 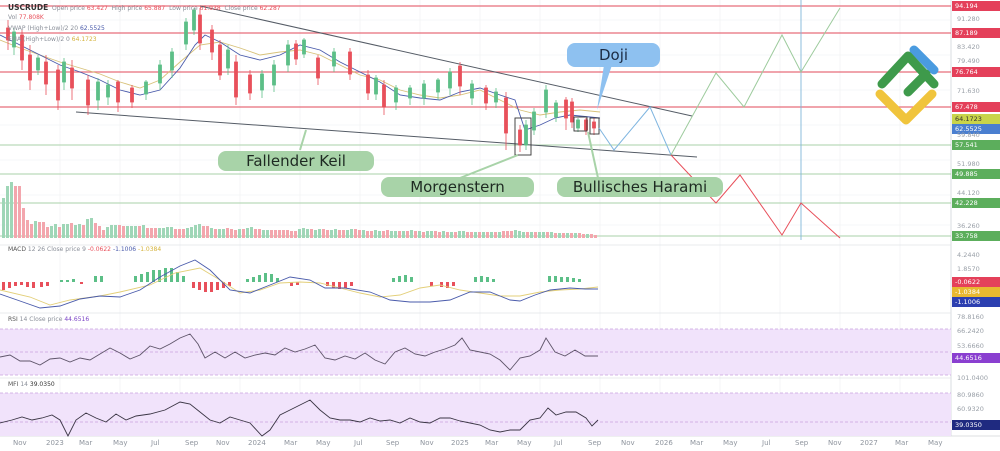 I want to click on x-tick: 2024, so click(x=257, y=443).